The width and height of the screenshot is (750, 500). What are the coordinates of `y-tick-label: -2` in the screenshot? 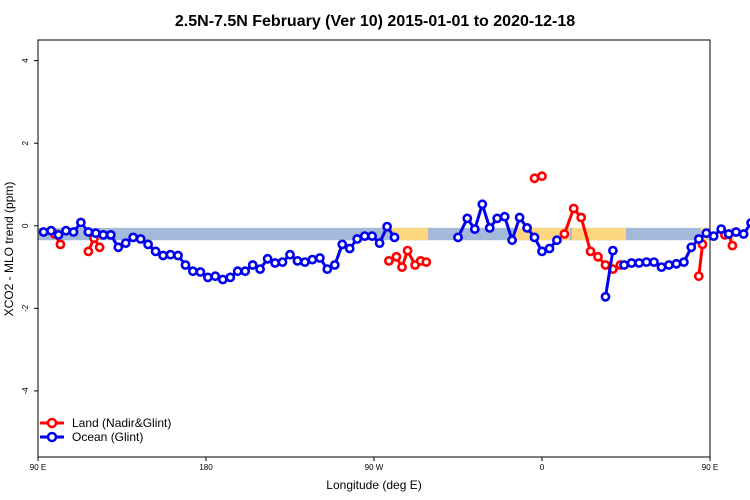 It's located at (25, 308).